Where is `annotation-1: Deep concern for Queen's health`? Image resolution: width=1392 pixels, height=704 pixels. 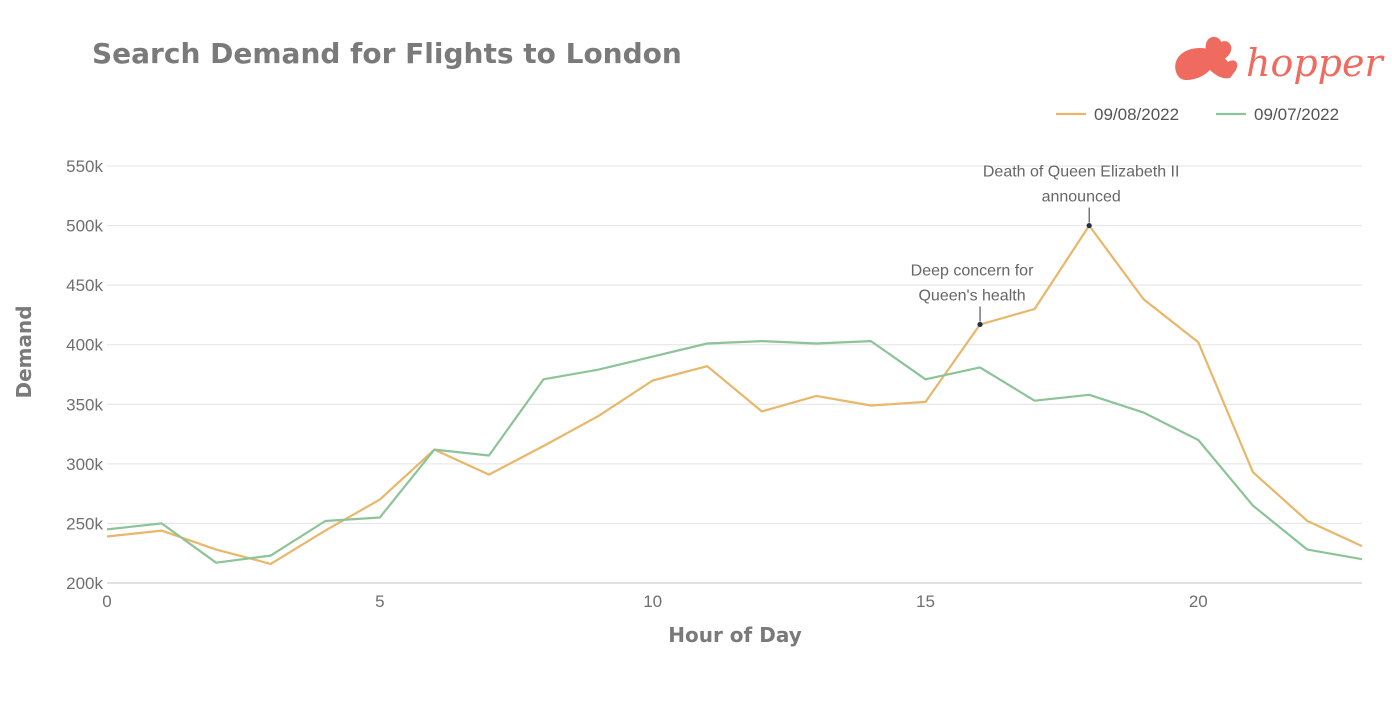 annotation-1: Deep concern for Queen's health is located at coordinates (972, 295).